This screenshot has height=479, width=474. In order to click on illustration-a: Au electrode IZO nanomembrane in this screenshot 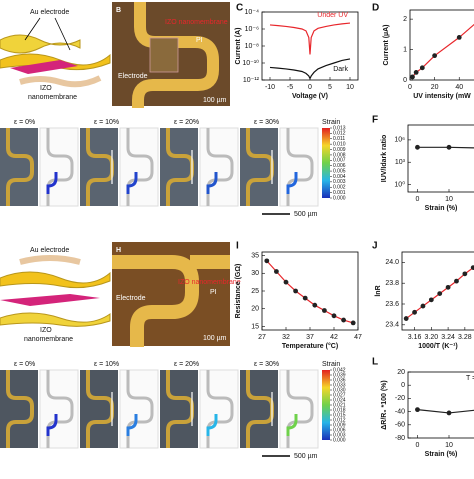, I will do `click(55, 55)`.